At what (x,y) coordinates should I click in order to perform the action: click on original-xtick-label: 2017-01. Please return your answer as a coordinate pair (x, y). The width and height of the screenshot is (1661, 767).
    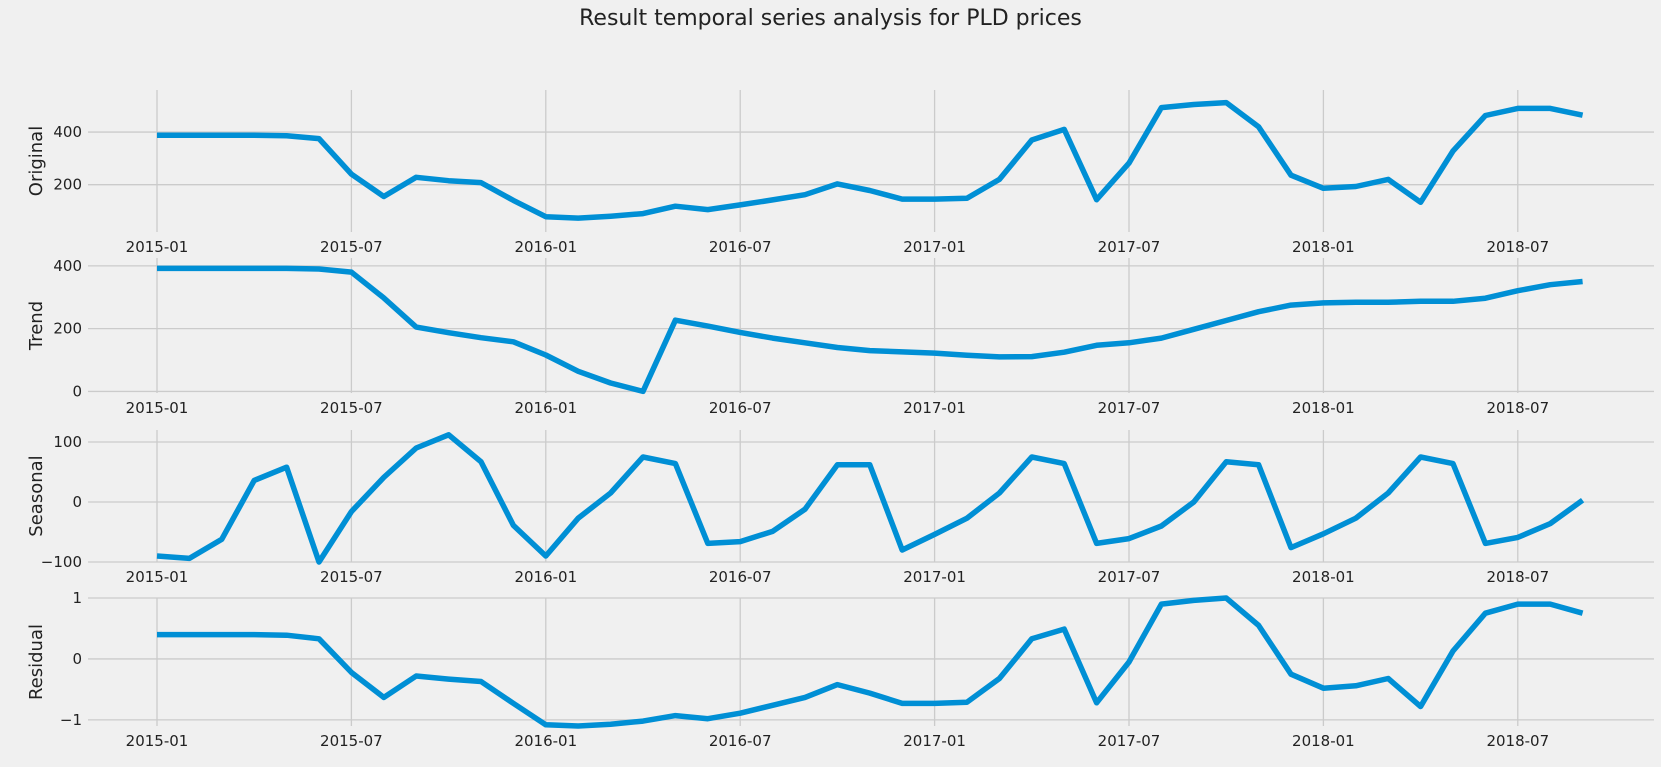
    Looking at the image, I should click on (934, 247).